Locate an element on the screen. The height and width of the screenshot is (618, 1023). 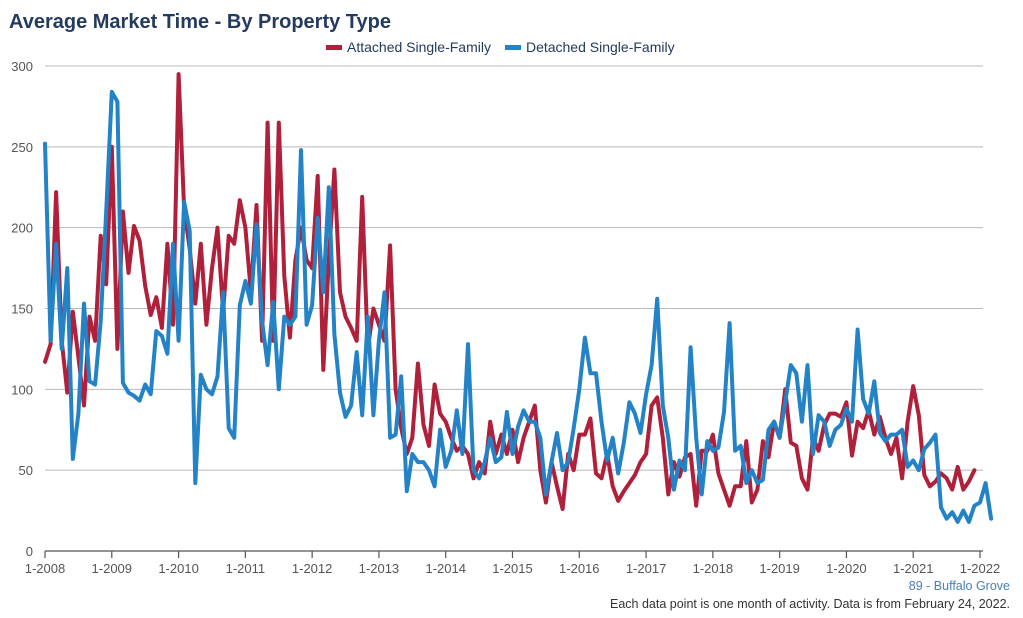
x-tick-label: 1-2013 is located at coordinates (379, 568).